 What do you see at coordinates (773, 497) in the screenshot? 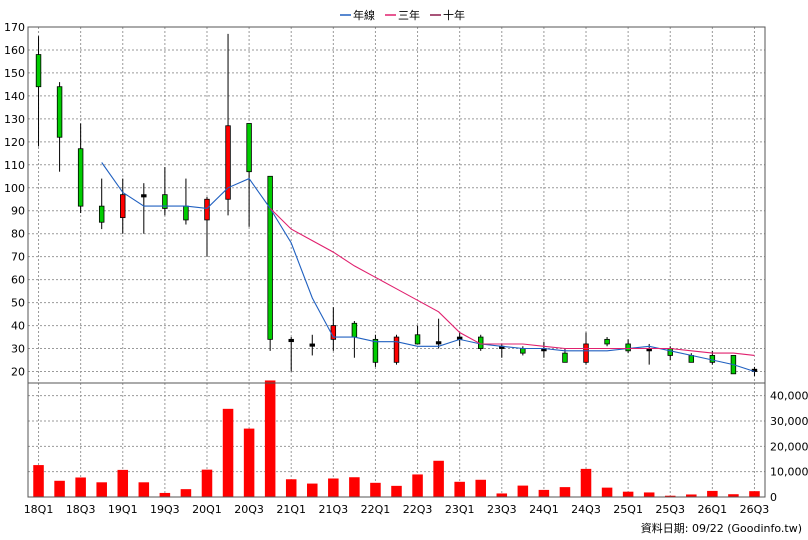
I see `volume-tick-label: 0` at bounding box center [773, 497].